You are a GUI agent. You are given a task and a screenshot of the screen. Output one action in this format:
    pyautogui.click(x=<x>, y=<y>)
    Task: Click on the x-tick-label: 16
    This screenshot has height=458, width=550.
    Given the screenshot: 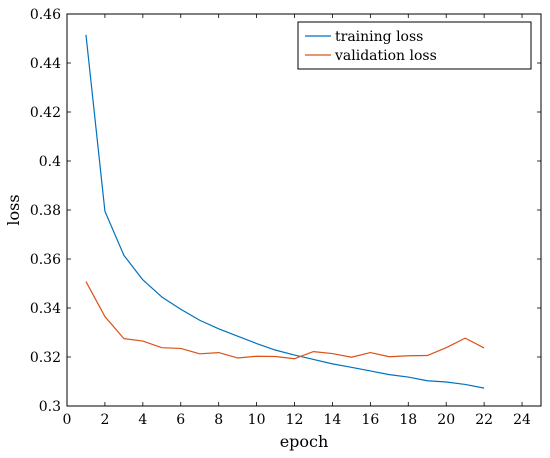 What is the action you would take?
    pyautogui.click(x=370, y=420)
    